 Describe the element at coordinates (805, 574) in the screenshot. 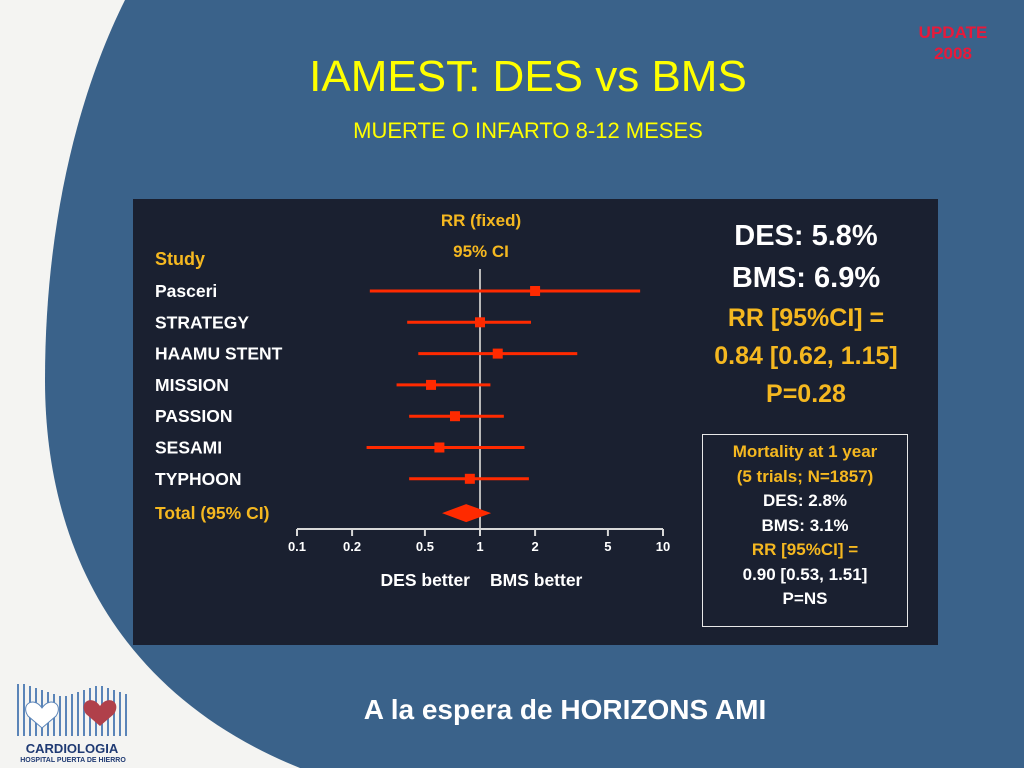

I see `mortality-rr-value: 0.90 [0.53, 1.51]` at that location.